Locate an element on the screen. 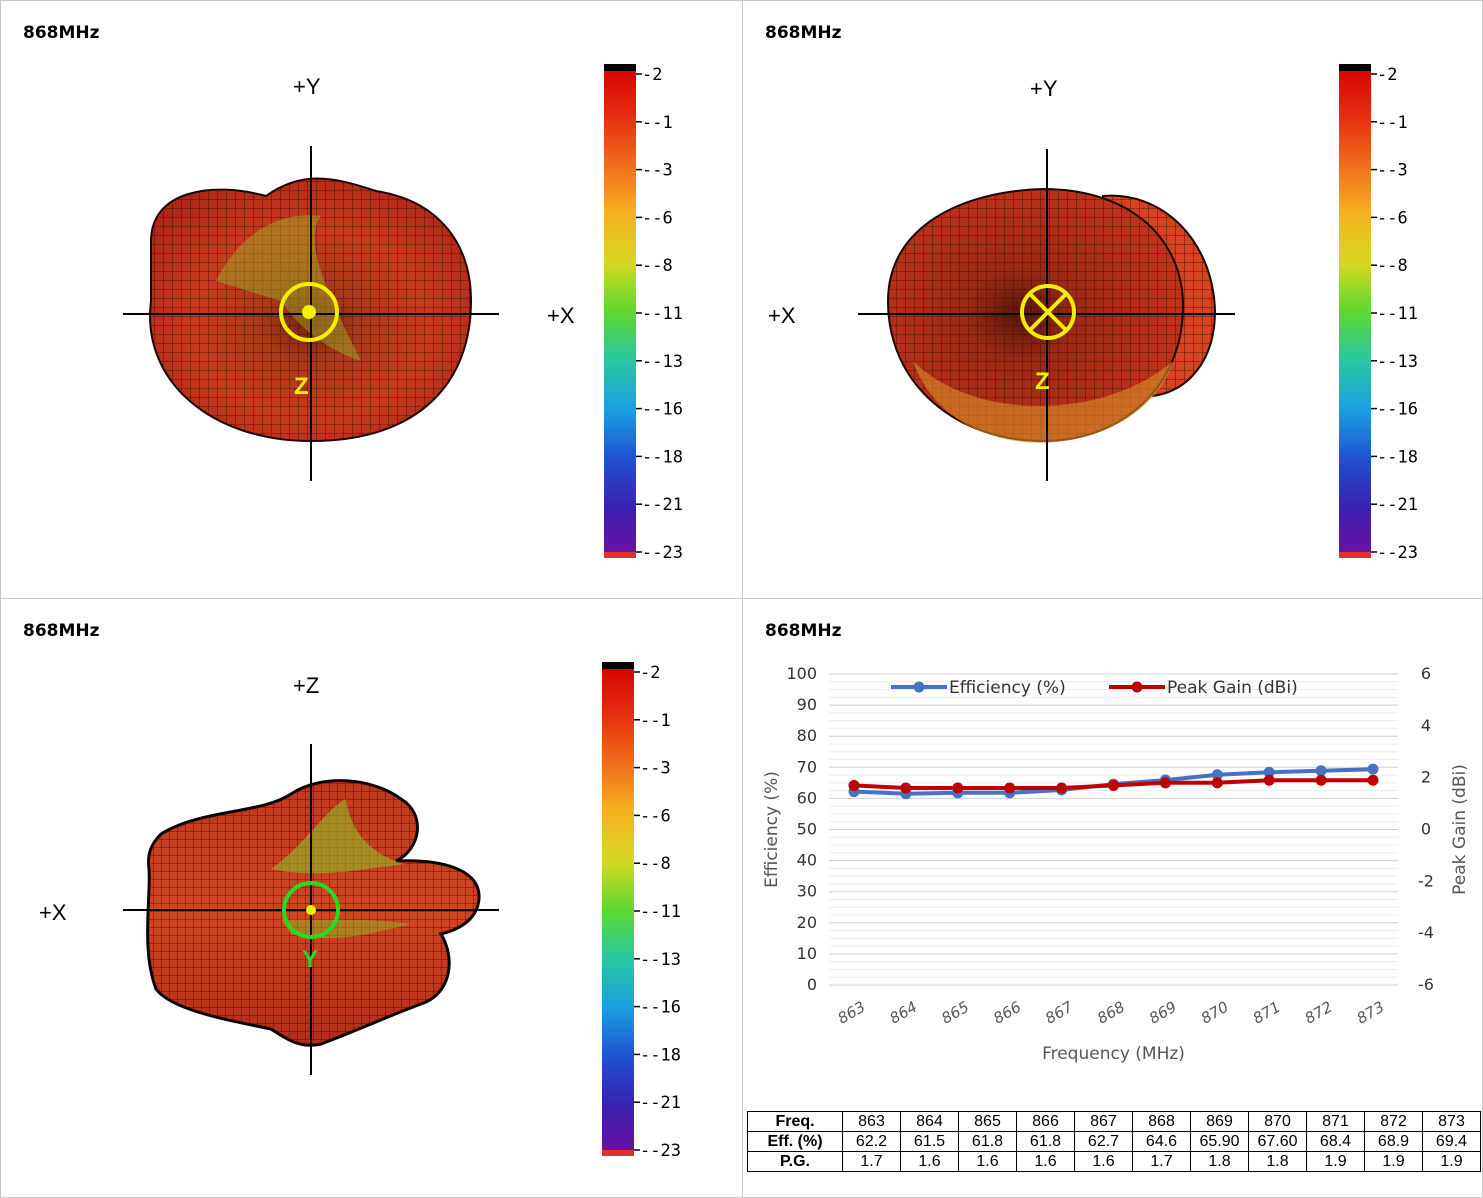 Image resolution: width=1483 pixels, height=1198 pixels. y-tick-label: 70 is located at coordinates (807, 766).